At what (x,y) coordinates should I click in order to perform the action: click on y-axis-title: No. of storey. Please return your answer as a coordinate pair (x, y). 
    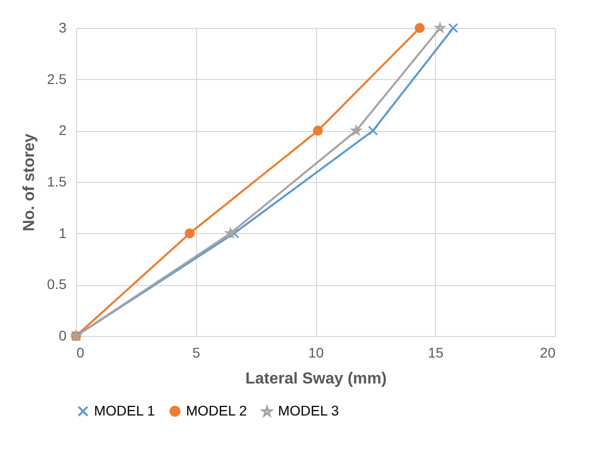
    Looking at the image, I should click on (29, 183).